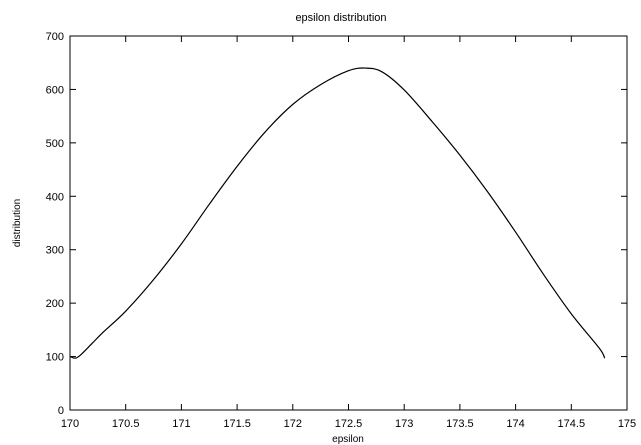 The height and width of the screenshot is (445, 641). I want to click on y-tick-label: 400, so click(55, 197).